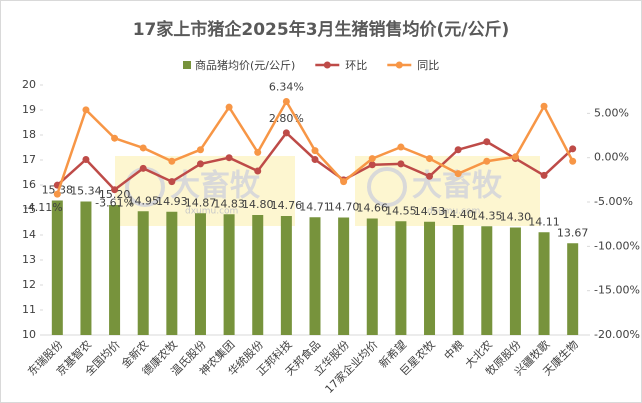  Describe the element at coordinates (29, 284) in the screenshot. I see `y-tick-label: 12` at that location.